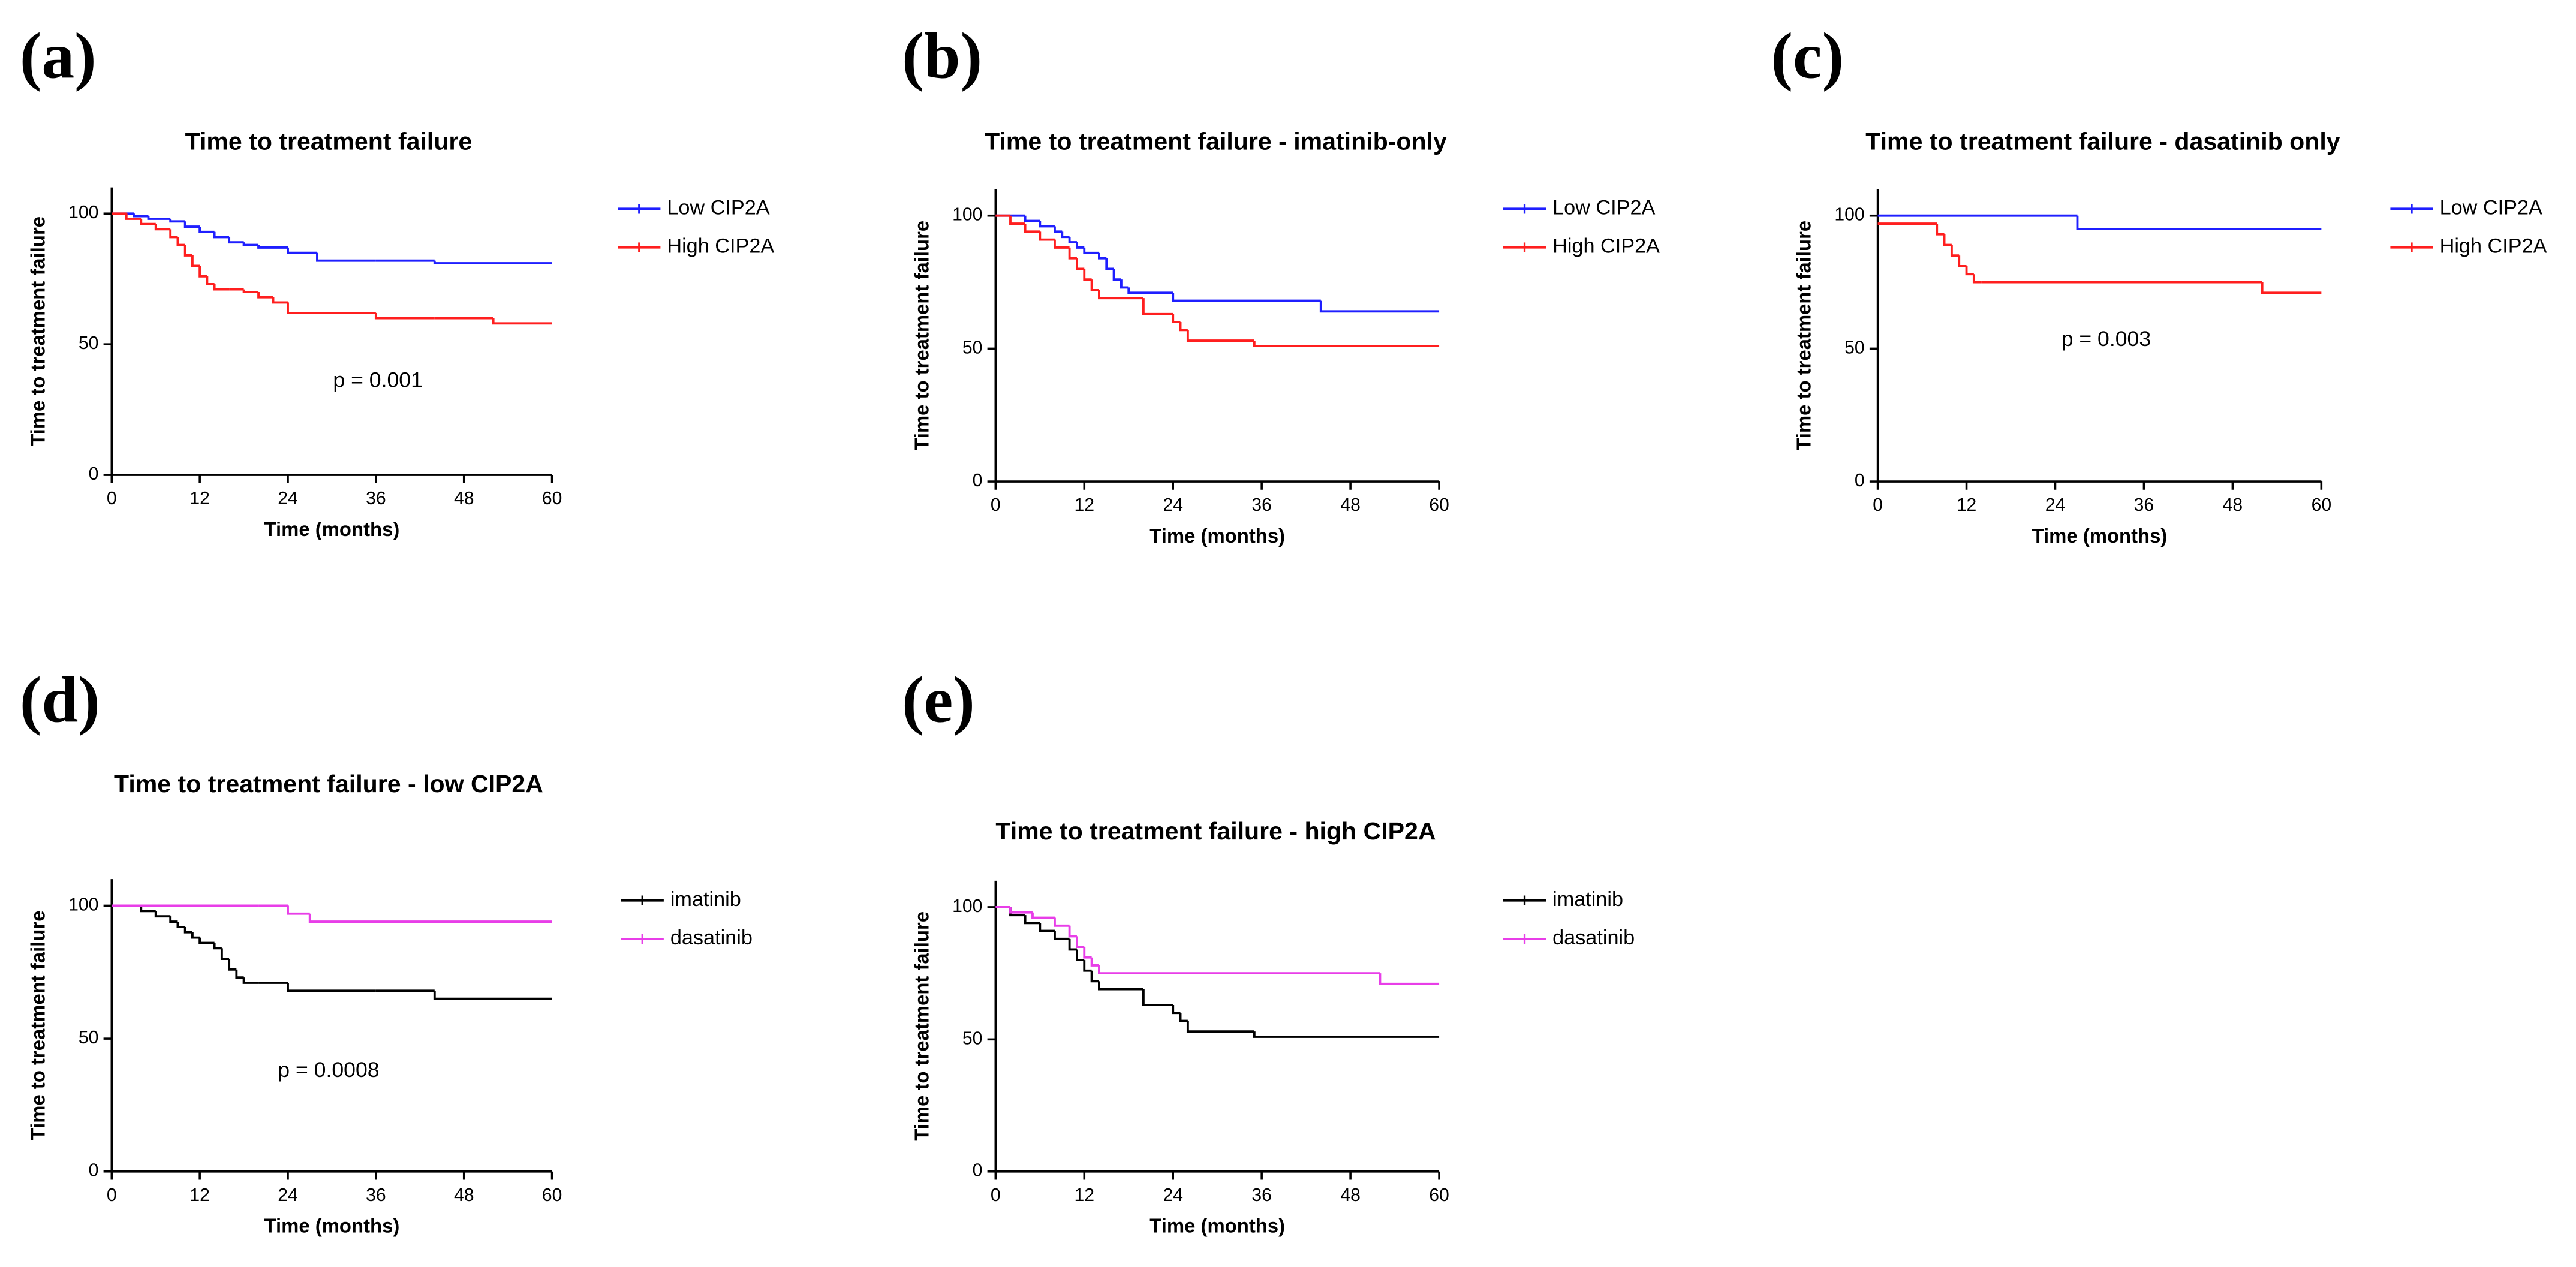  I want to click on p-value: p = 0.0008, so click(328, 1070).